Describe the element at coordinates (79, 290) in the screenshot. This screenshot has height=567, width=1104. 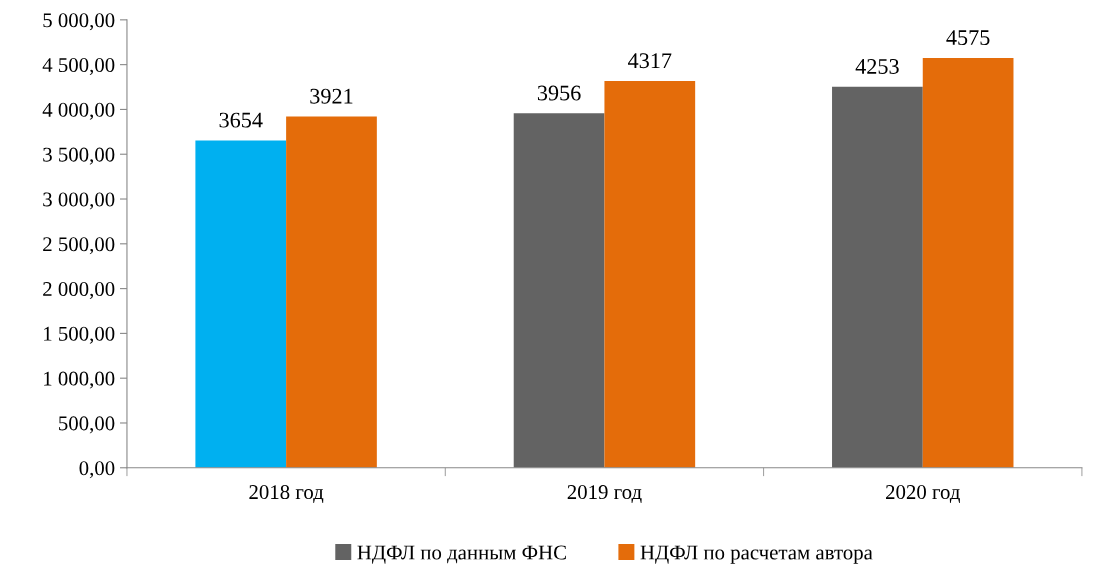
I see `y-tick-label: 2 000,00` at that location.